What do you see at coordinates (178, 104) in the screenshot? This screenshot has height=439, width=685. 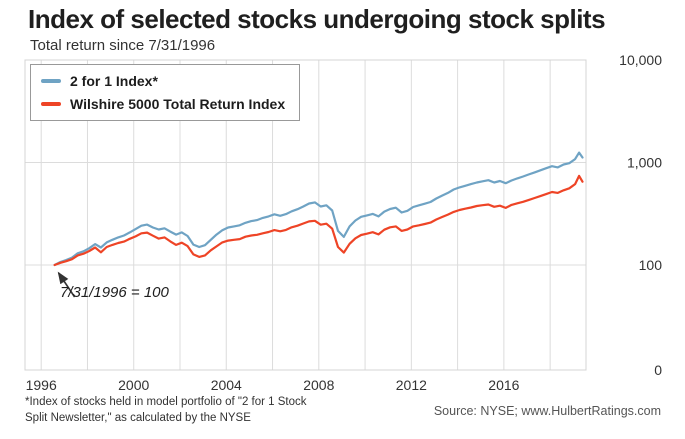 I see `legend-label-wilshire-5000: Wilshire 5000 Total Return Index` at bounding box center [178, 104].